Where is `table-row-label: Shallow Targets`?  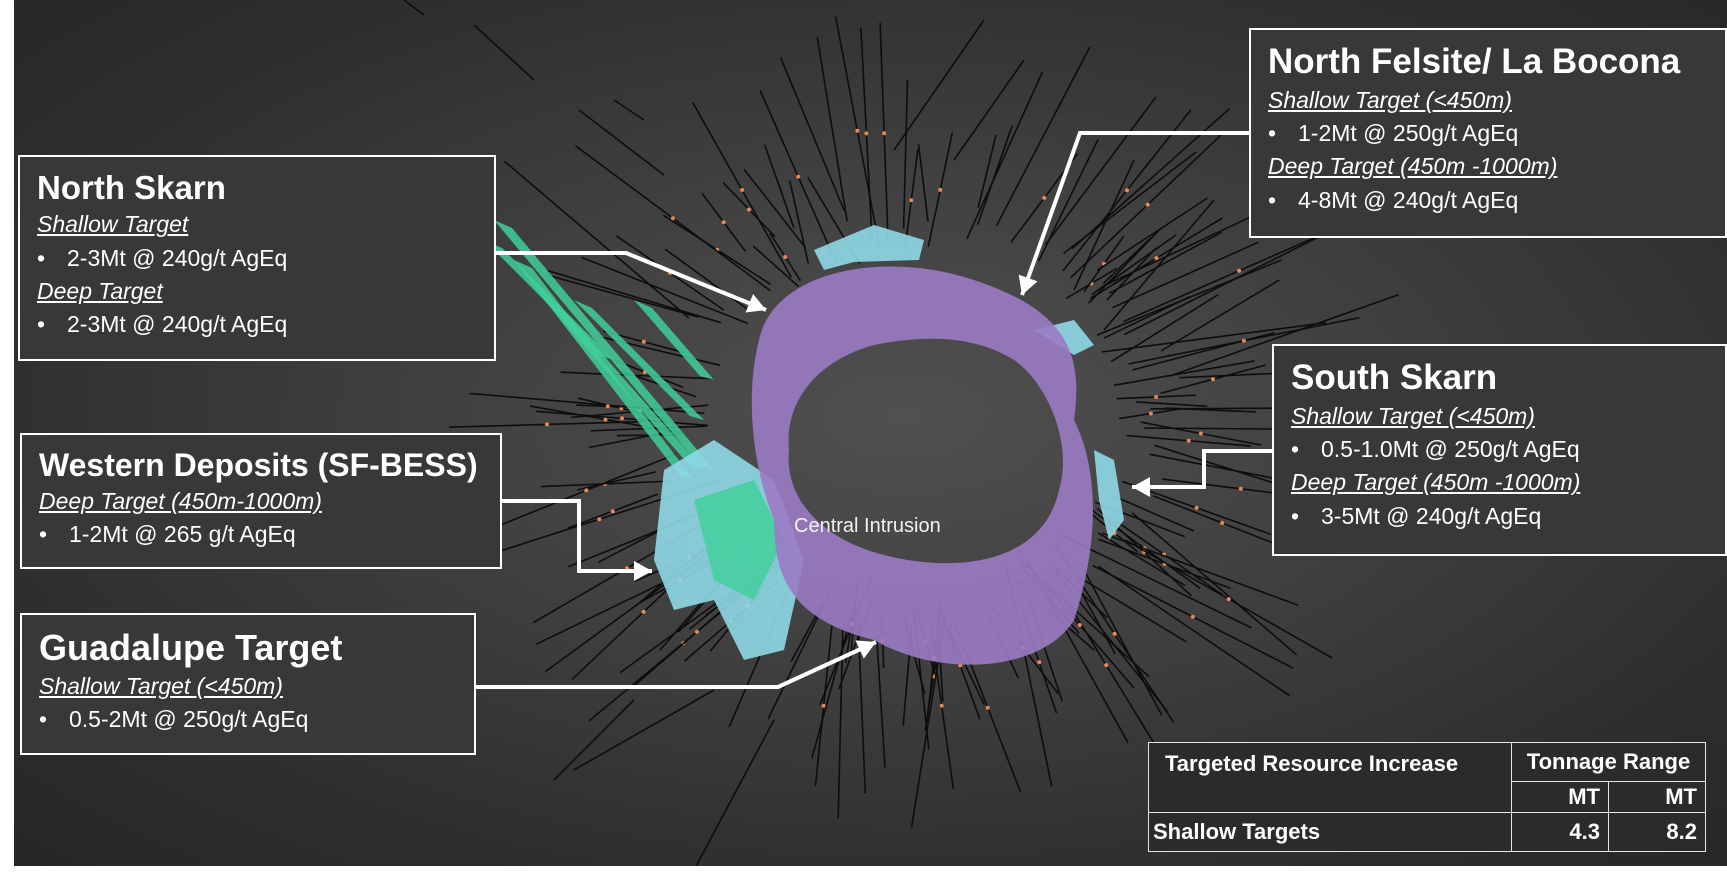
table-row-label: Shallow Targets is located at coordinates (1330, 832).